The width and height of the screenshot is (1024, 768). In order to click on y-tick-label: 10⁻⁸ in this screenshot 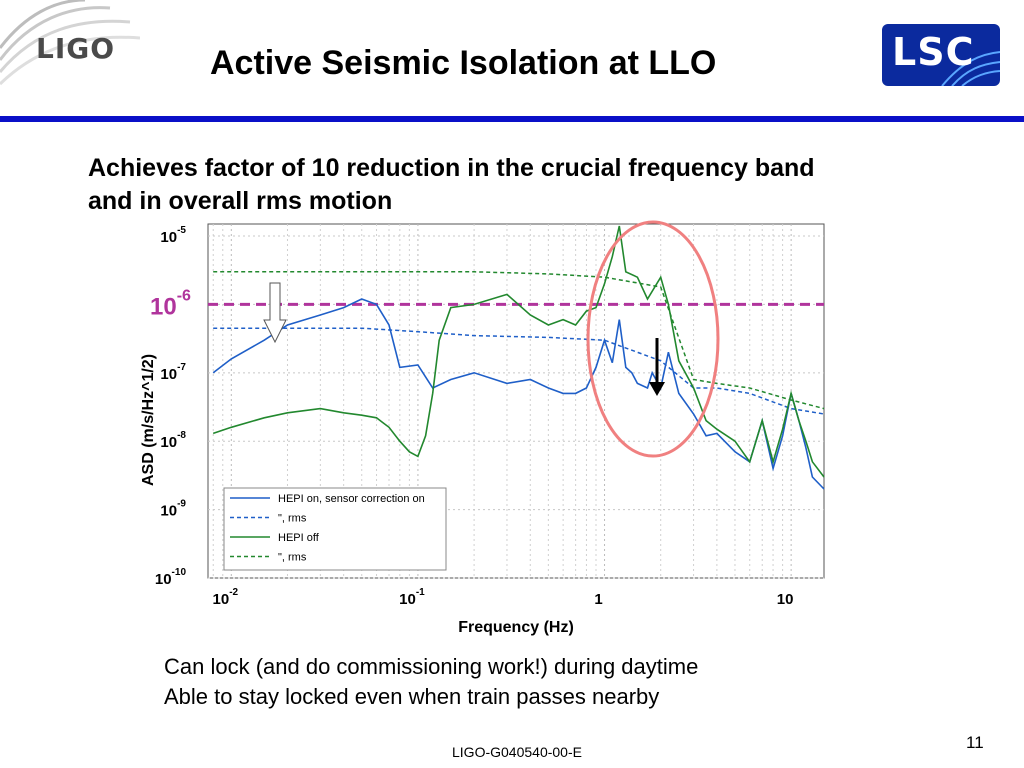, I will do `click(173, 440)`.